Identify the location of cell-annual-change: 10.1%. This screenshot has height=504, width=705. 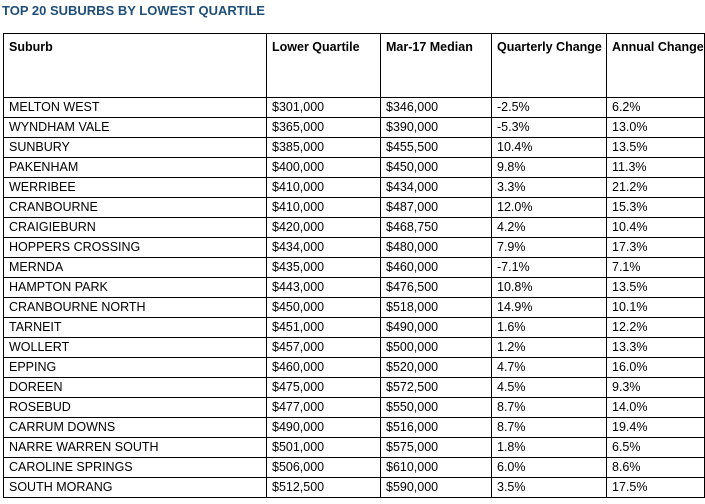
(655, 307).